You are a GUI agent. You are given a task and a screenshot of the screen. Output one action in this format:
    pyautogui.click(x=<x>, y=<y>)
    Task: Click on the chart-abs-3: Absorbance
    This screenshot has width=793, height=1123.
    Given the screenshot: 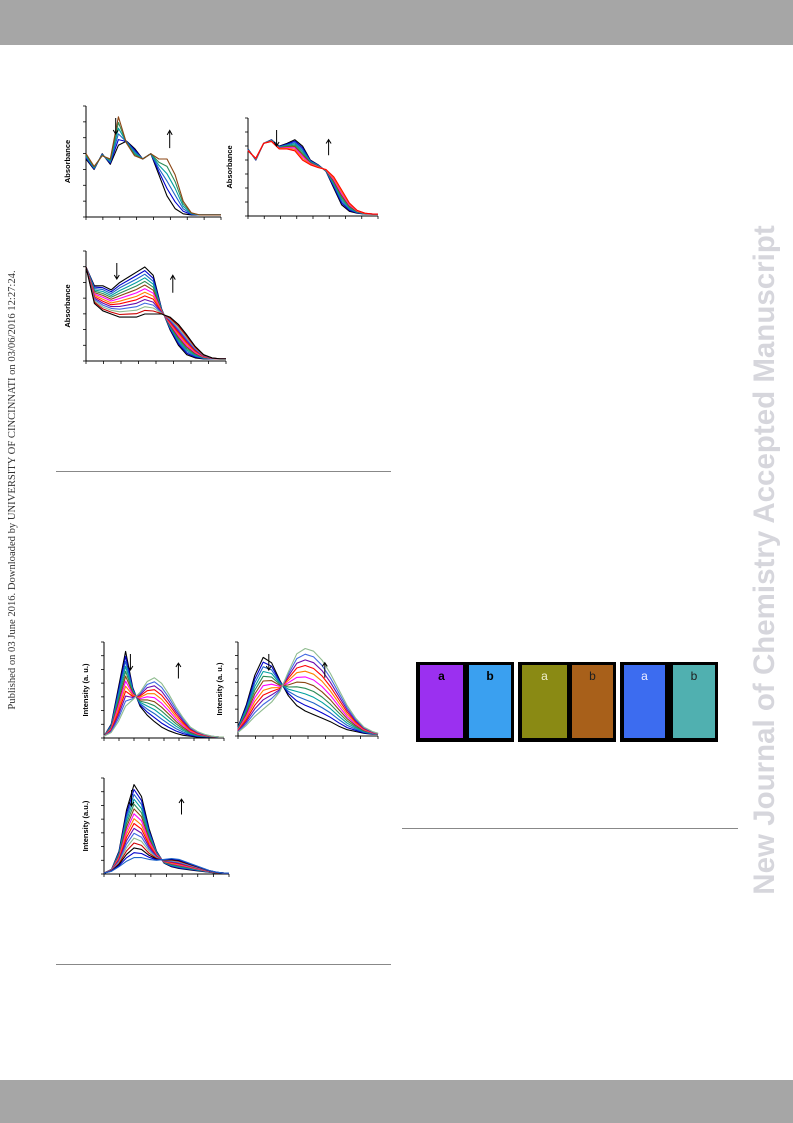 What is the action you would take?
    pyautogui.click(x=145, y=307)
    